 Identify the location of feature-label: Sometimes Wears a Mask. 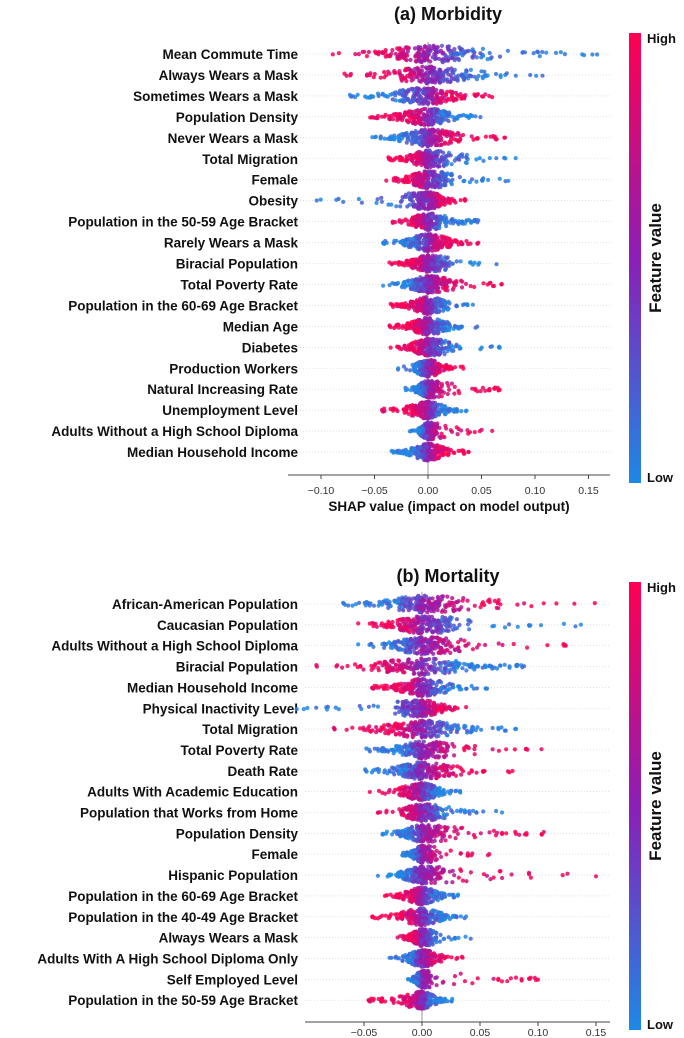
(215, 96).